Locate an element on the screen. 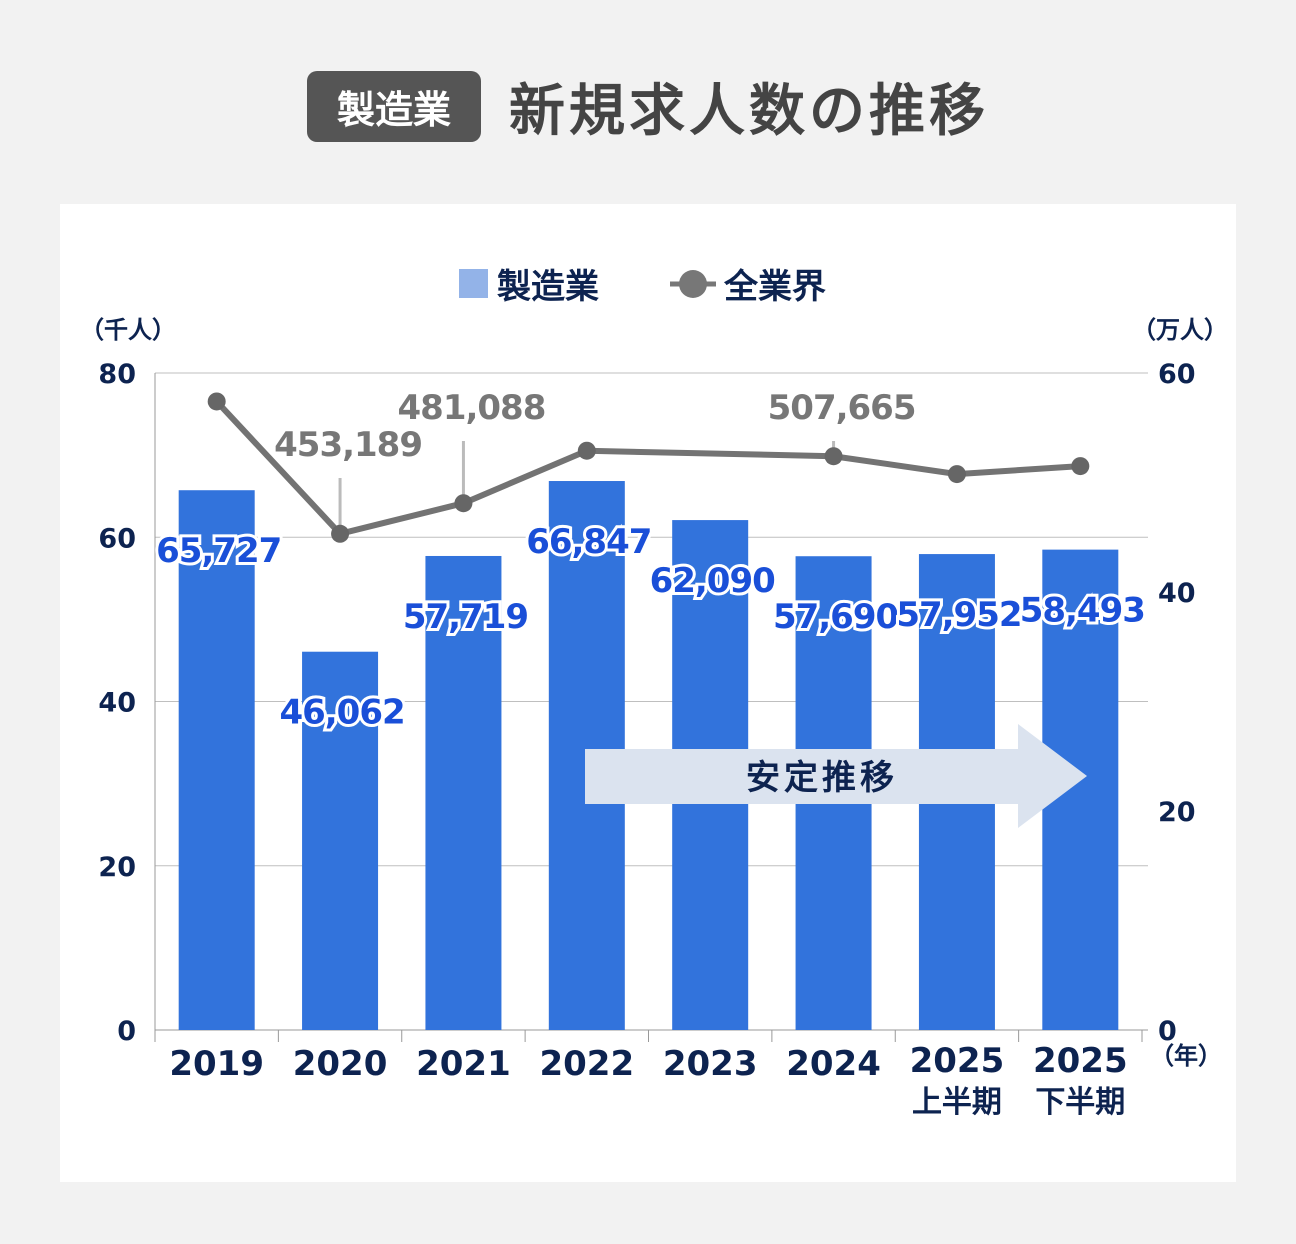 The image size is (1296, 1244). bar-data-label: 57,719 is located at coordinates (465, 617).